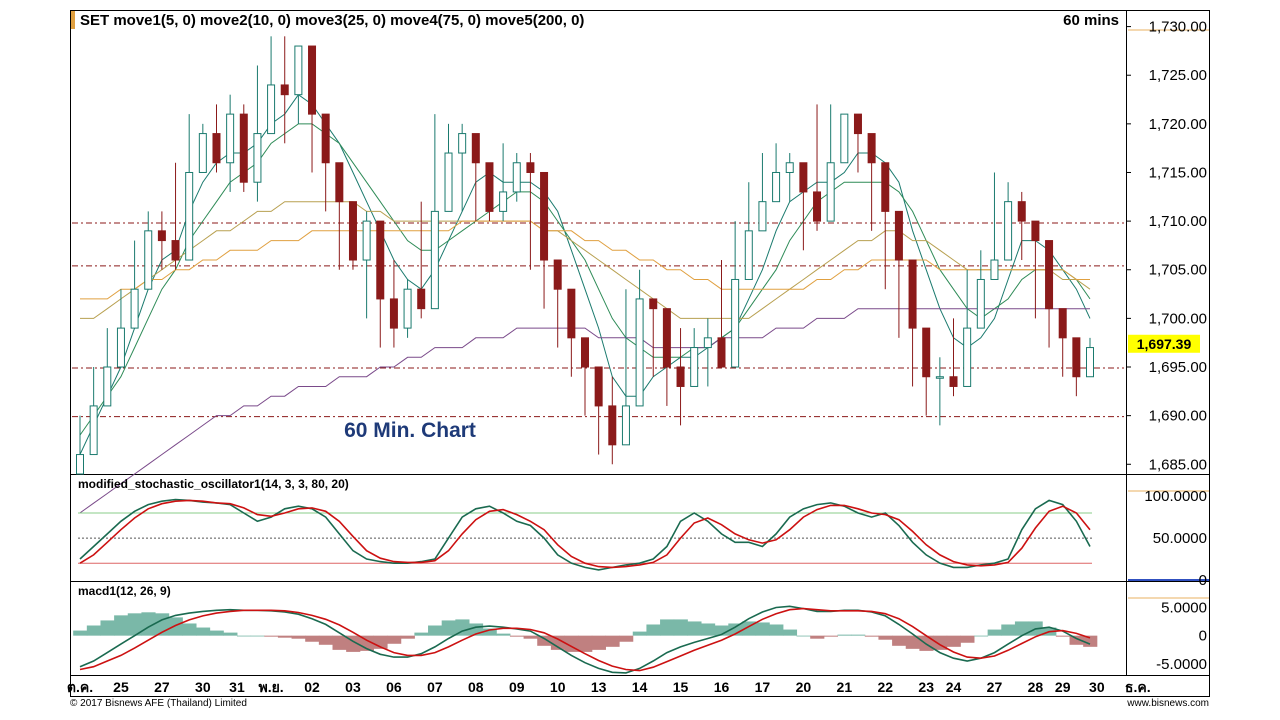  Describe the element at coordinates (1180, 538) in the screenshot. I see `stochastic-tick-label: 50.0000` at that location.